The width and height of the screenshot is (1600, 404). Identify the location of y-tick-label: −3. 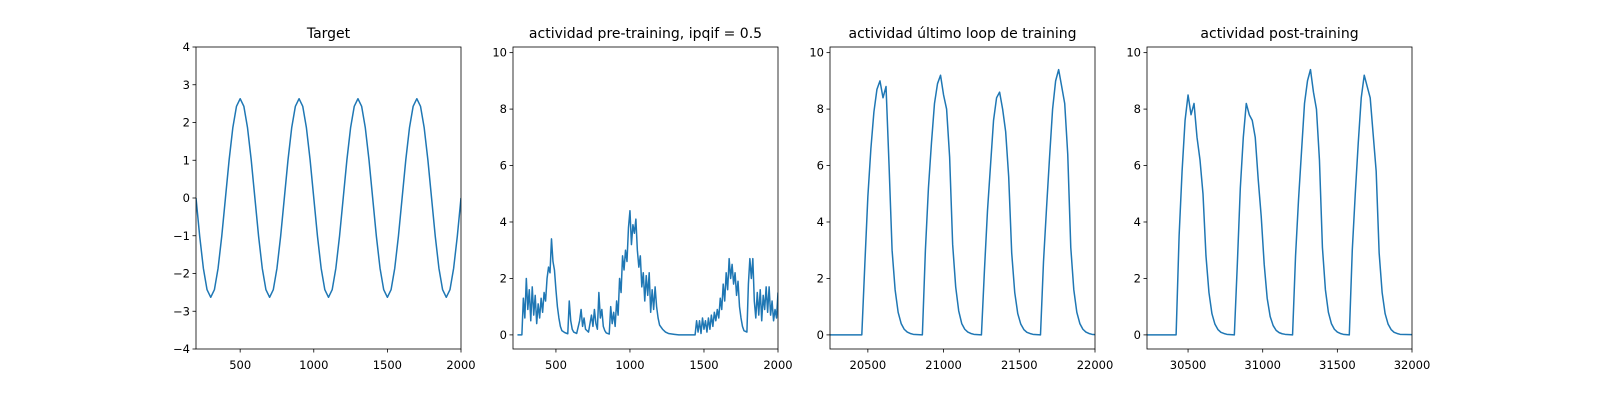
(181, 311).